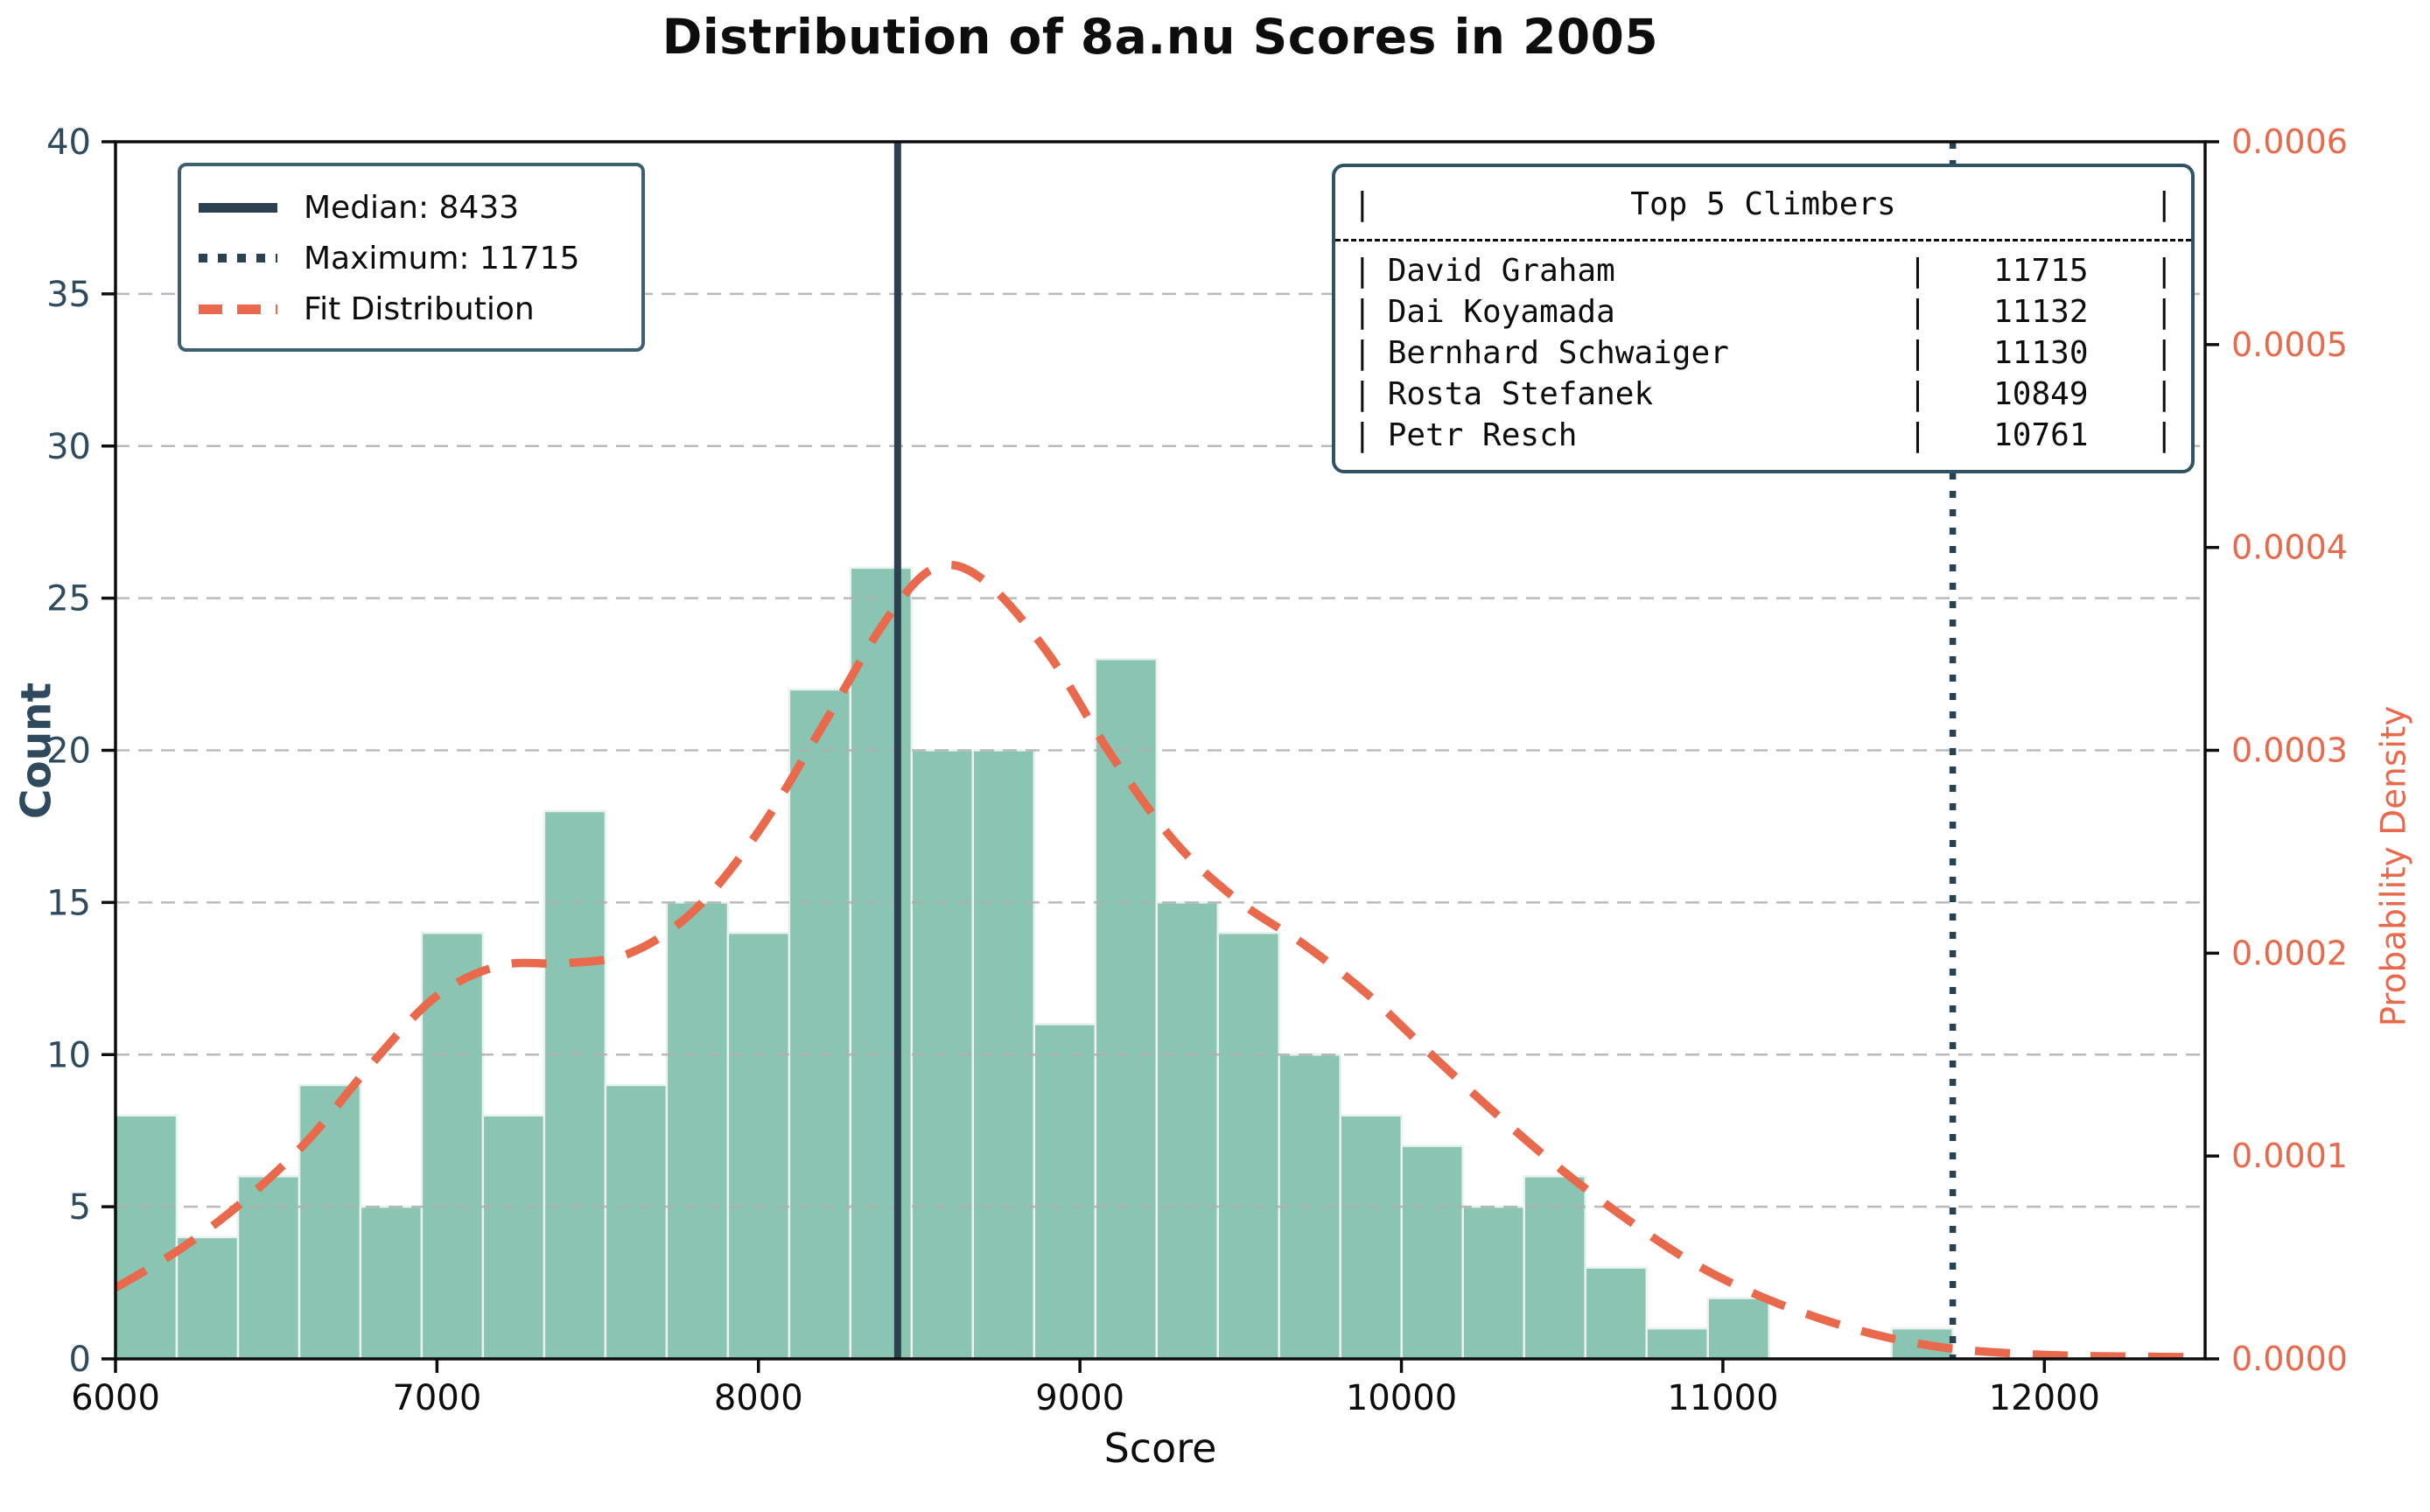  I want to click on y-left-tick-label: 10, so click(68, 1055).